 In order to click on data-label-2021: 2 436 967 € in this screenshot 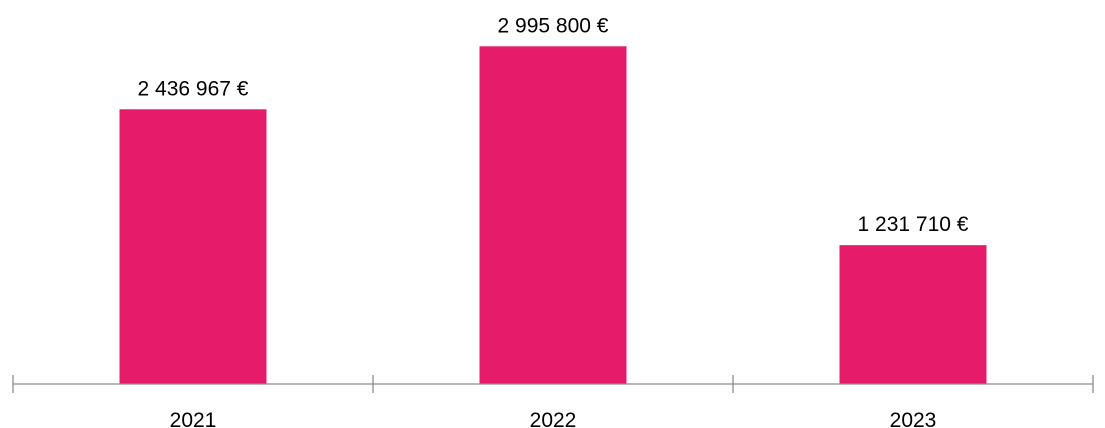, I will do `click(193, 88)`.